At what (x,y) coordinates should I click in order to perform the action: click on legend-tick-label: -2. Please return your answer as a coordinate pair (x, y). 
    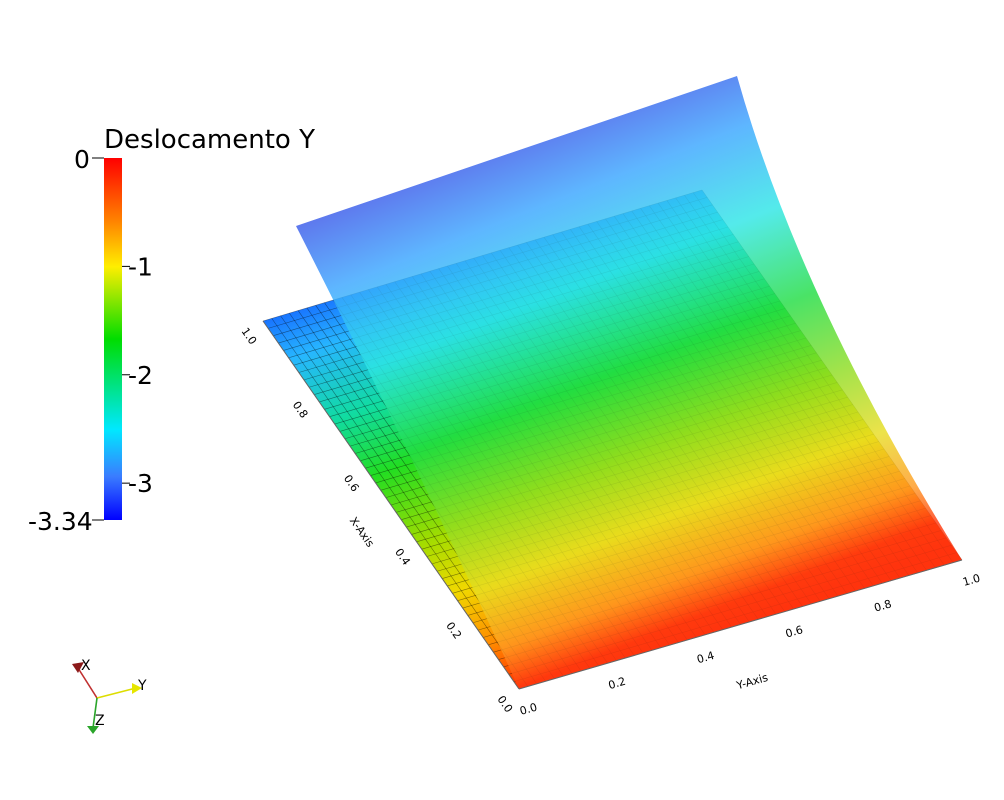
    Looking at the image, I should click on (140, 375).